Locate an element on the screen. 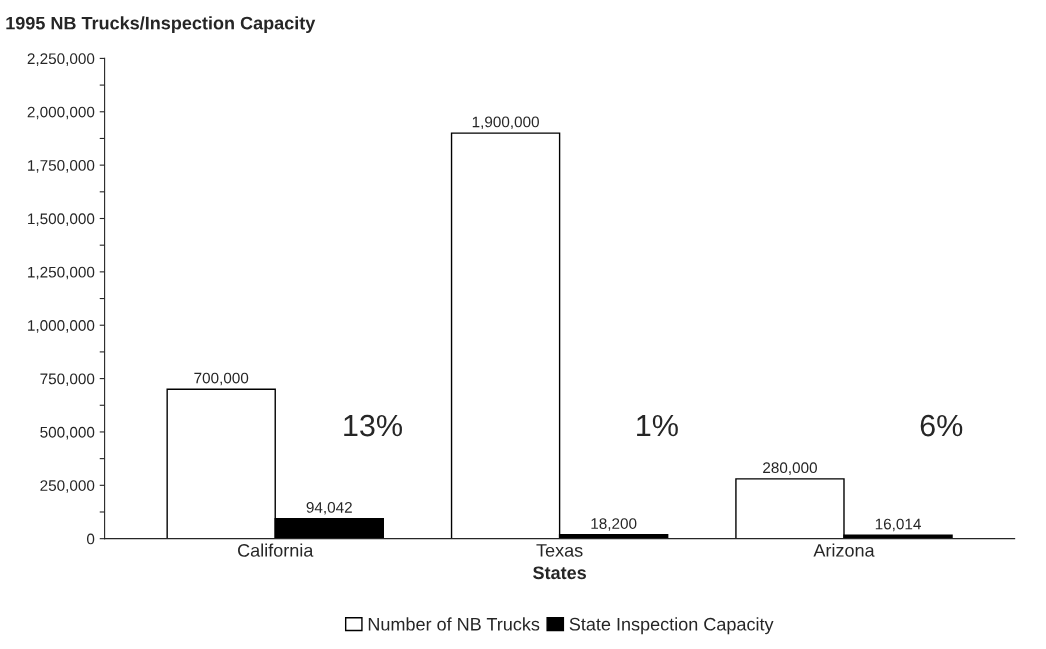 The width and height of the screenshot is (1046, 649). legend-label: State Inspection Capacity is located at coordinates (671, 626).